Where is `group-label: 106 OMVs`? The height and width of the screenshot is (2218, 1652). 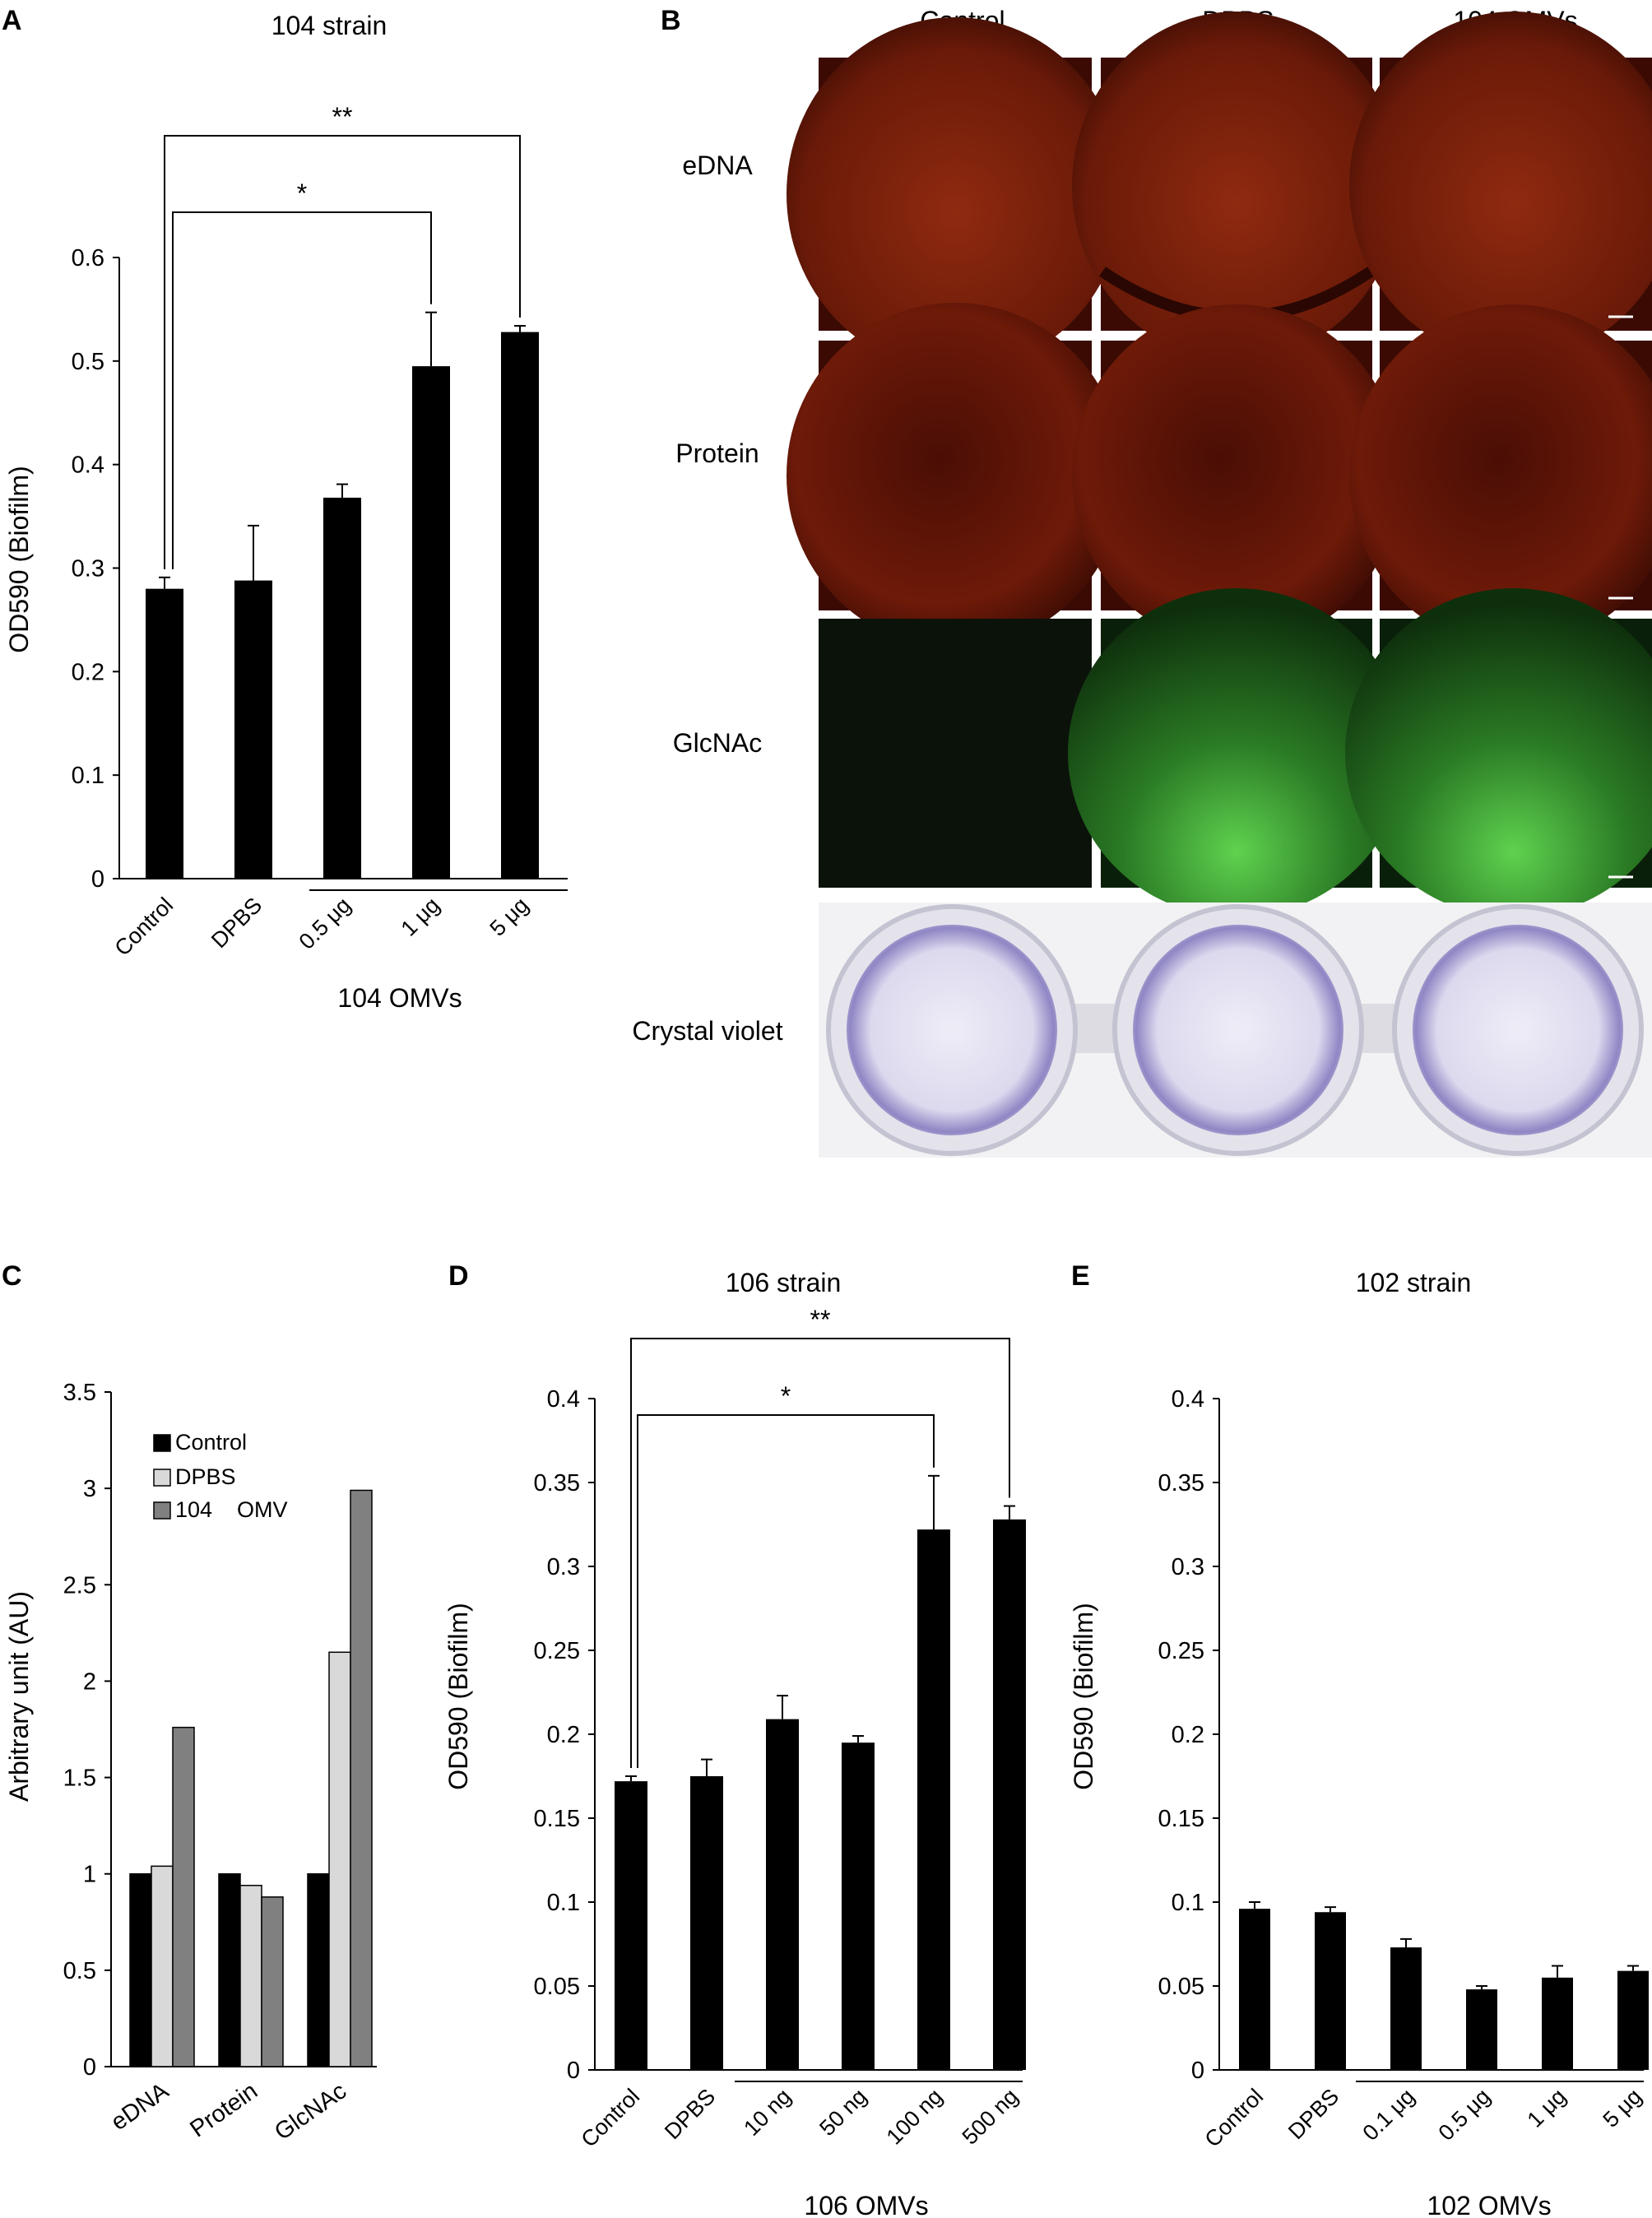 group-label: 106 OMVs is located at coordinates (866, 2204).